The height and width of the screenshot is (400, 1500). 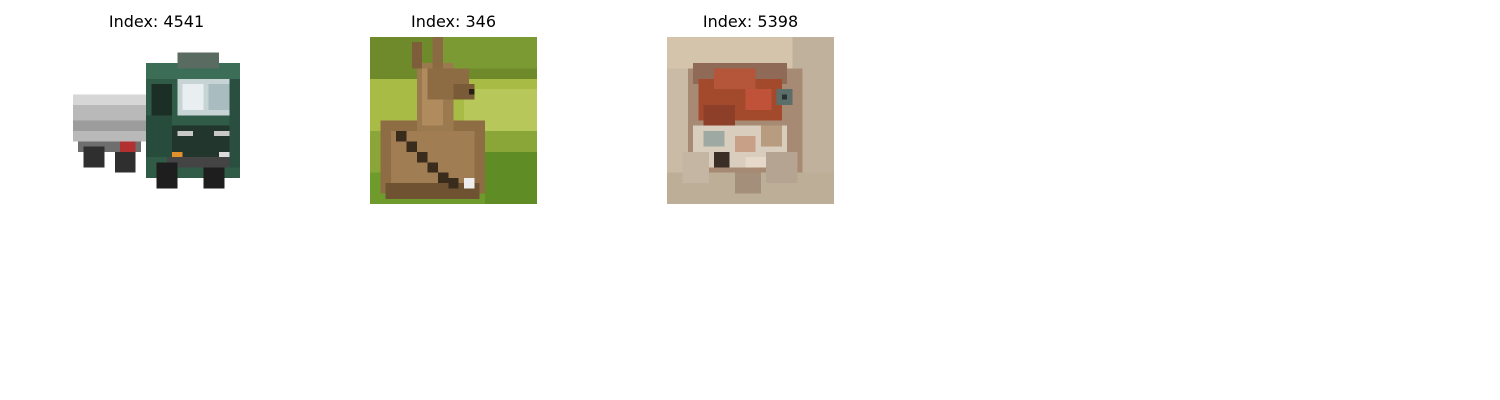 I want to click on deer-image, so click(x=453, y=120).